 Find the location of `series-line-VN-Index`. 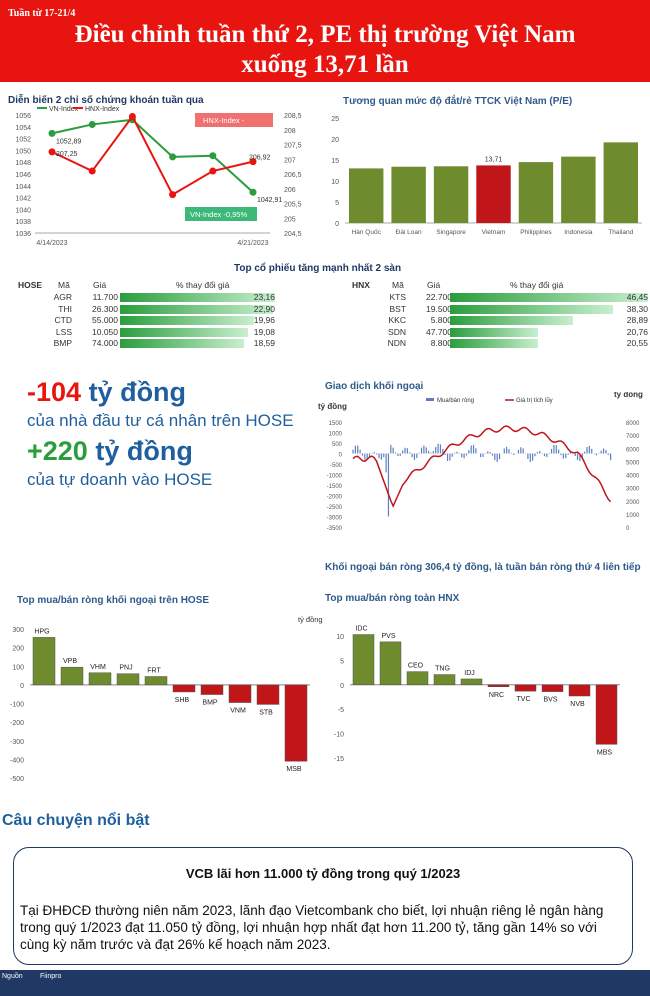

series-line-VN-Index is located at coordinates (152, 155).